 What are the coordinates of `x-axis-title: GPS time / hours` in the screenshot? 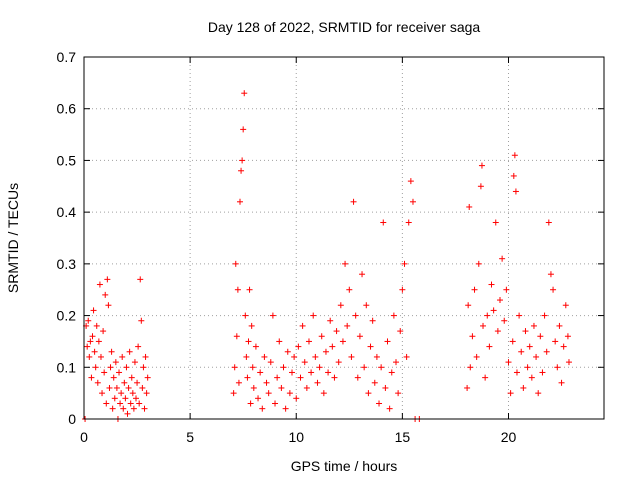 It's located at (344, 466).